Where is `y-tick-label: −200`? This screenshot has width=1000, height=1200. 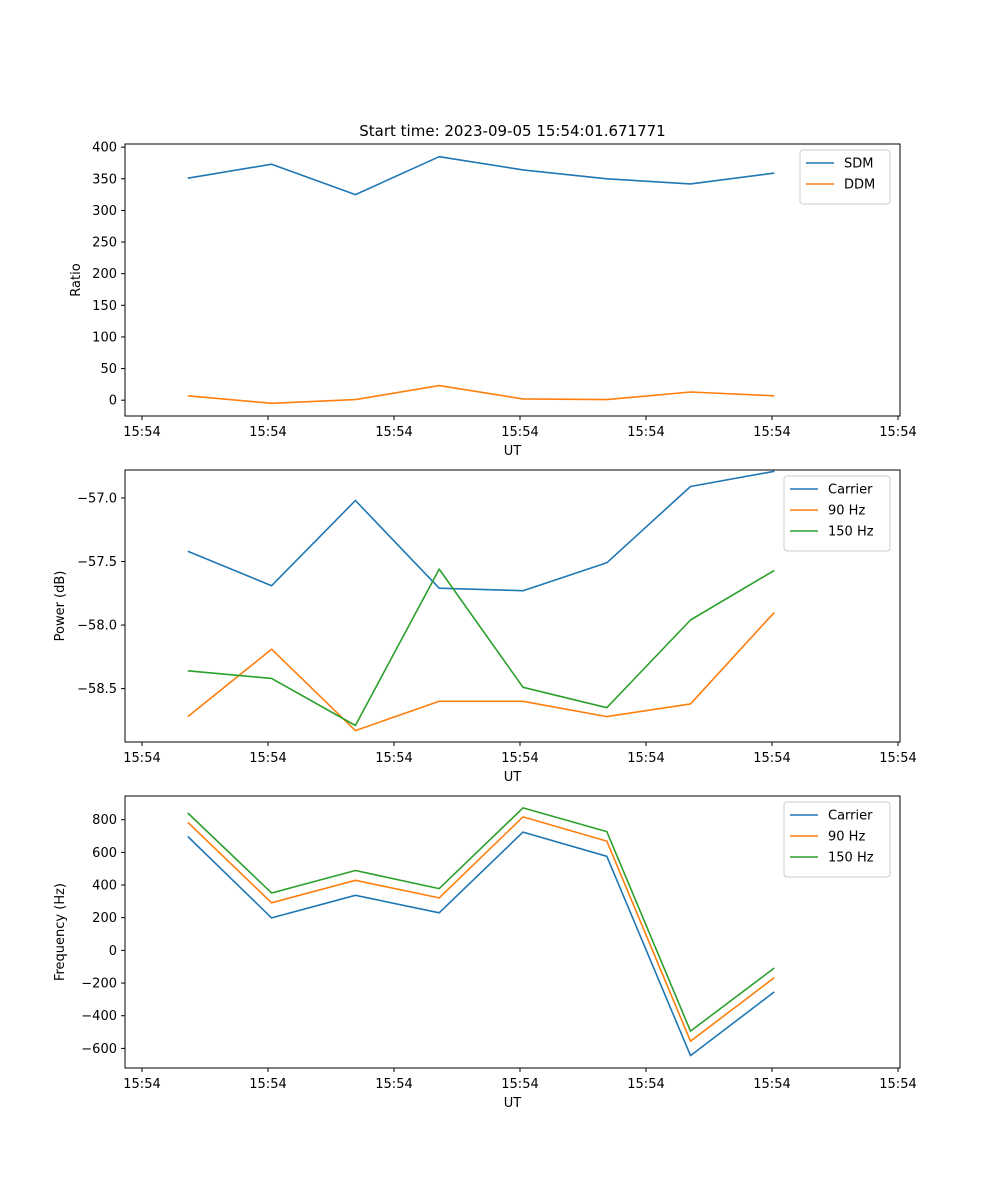
y-tick-label: −200 is located at coordinates (99, 984).